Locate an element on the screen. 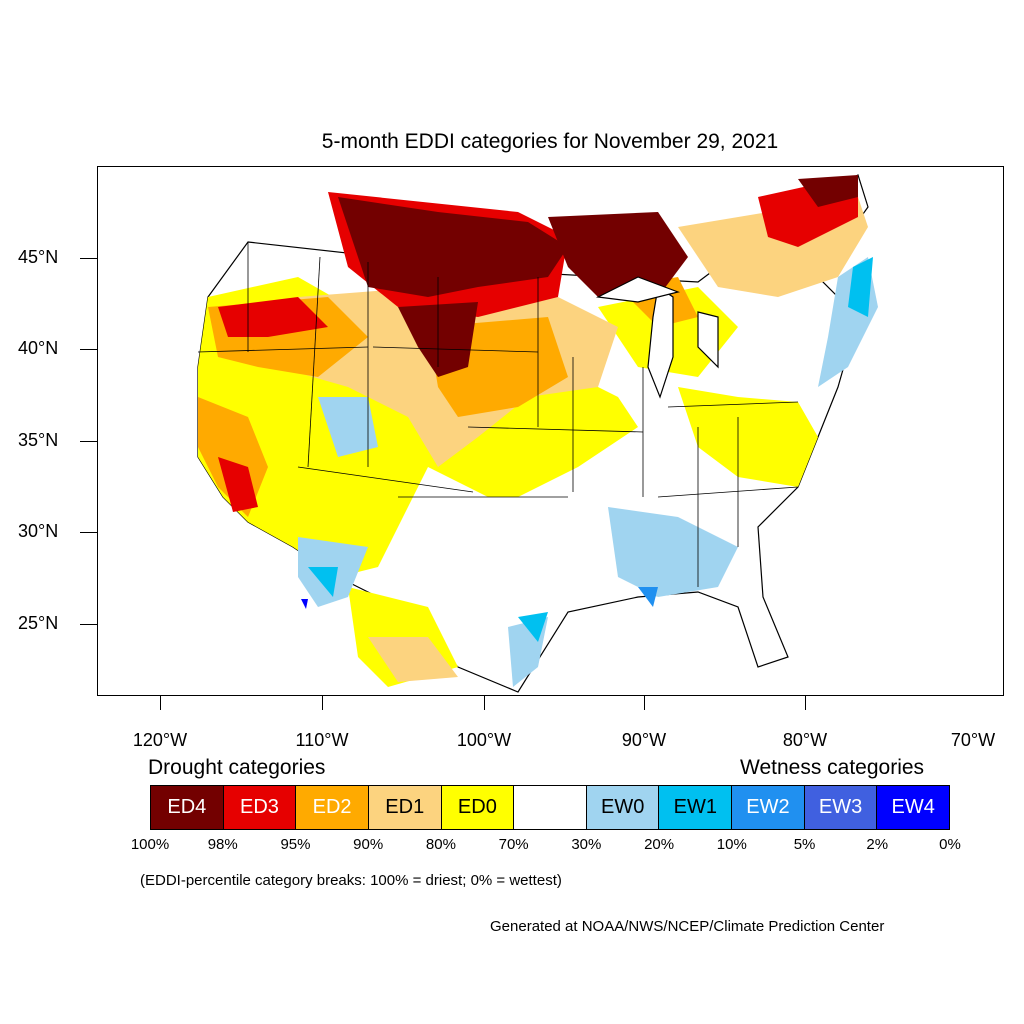 The height and width of the screenshot is (1024, 1024). lon-label: 120°W is located at coordinates (160, 740).